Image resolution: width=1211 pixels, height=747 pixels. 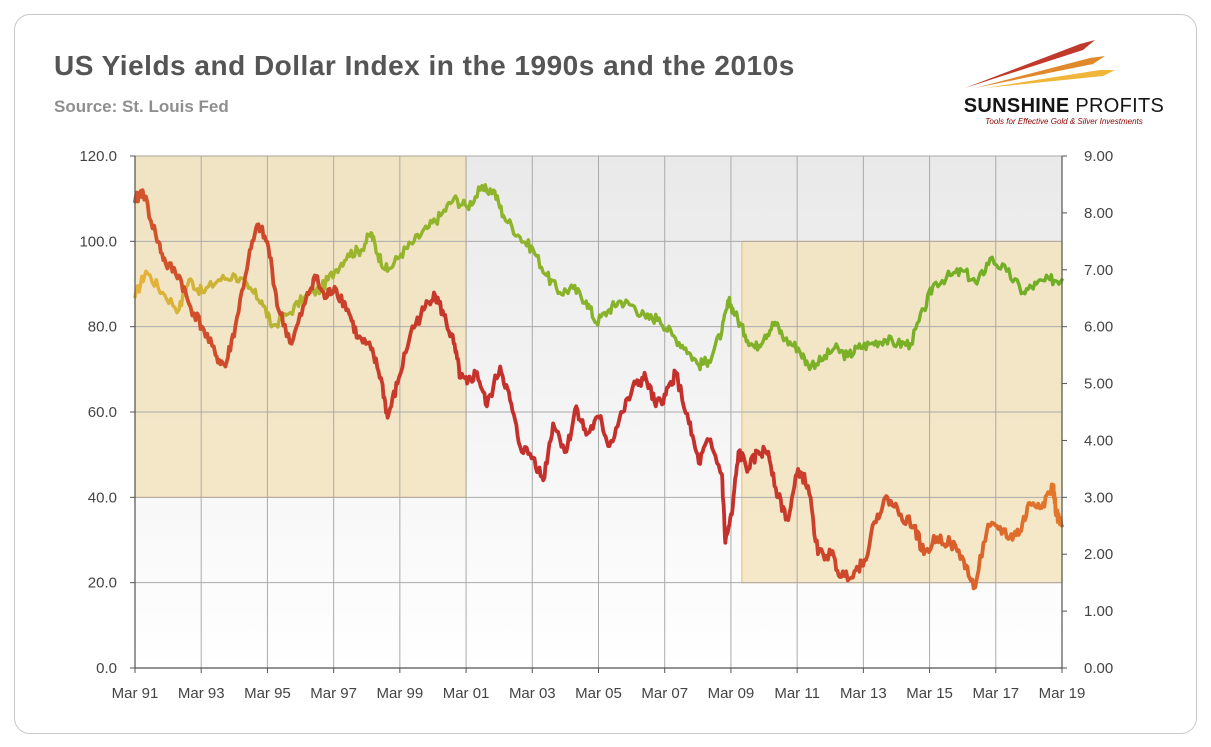 What do you see at coordinates (106, 668) in the screenshot?
I see `left-axis-tick-label: 0.0` at bounding box center [106, 668].